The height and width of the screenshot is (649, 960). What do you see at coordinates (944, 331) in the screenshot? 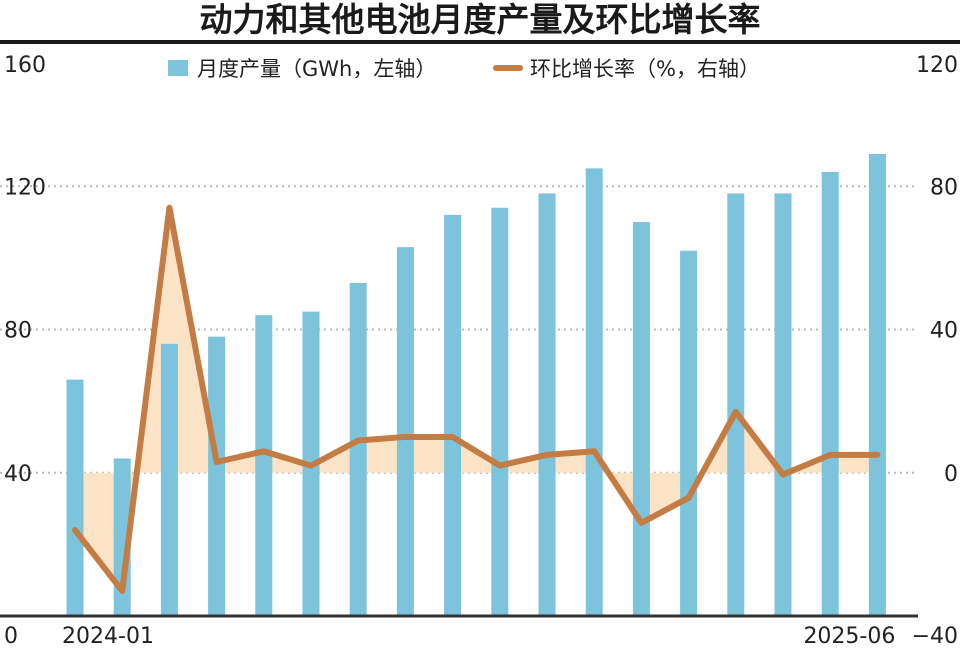
I see `right-tick-40: 40` at bounding box center [944, 331].